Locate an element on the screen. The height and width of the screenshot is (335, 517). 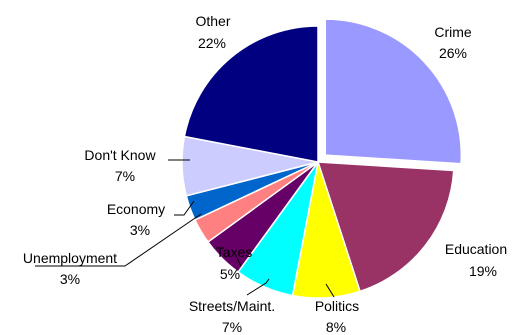
slice-value-dont-know: 7% is located at coordinates (125, 176).